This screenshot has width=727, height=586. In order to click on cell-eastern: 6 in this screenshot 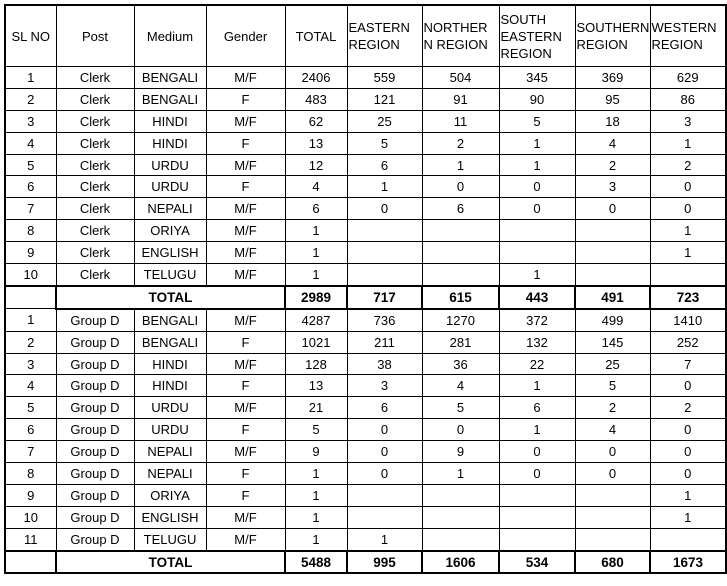, I will do `click(384, 165)`.